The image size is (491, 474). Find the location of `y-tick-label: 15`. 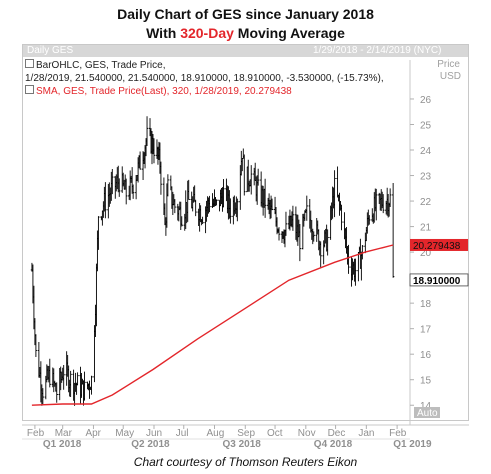

y-tick-label: 15 is located at coordinates (426, 381).